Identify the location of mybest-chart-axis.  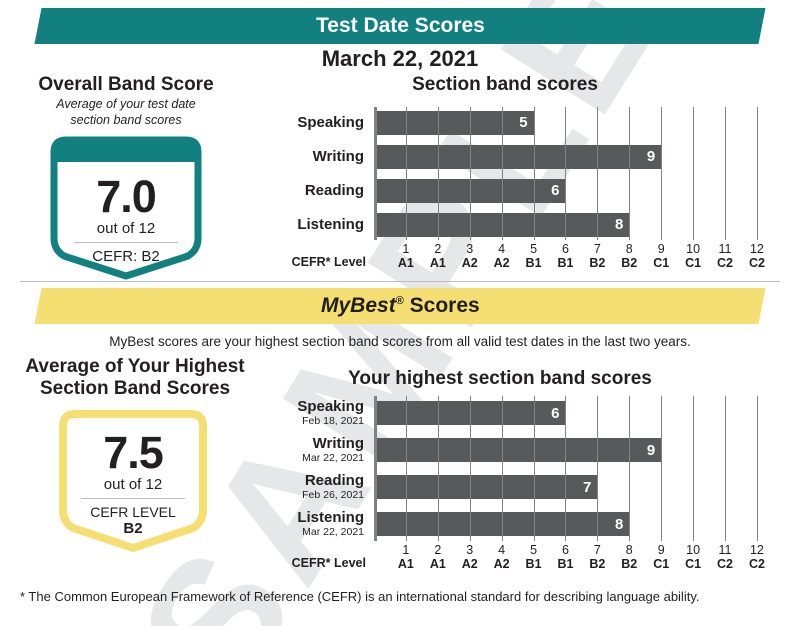
(375, 468).